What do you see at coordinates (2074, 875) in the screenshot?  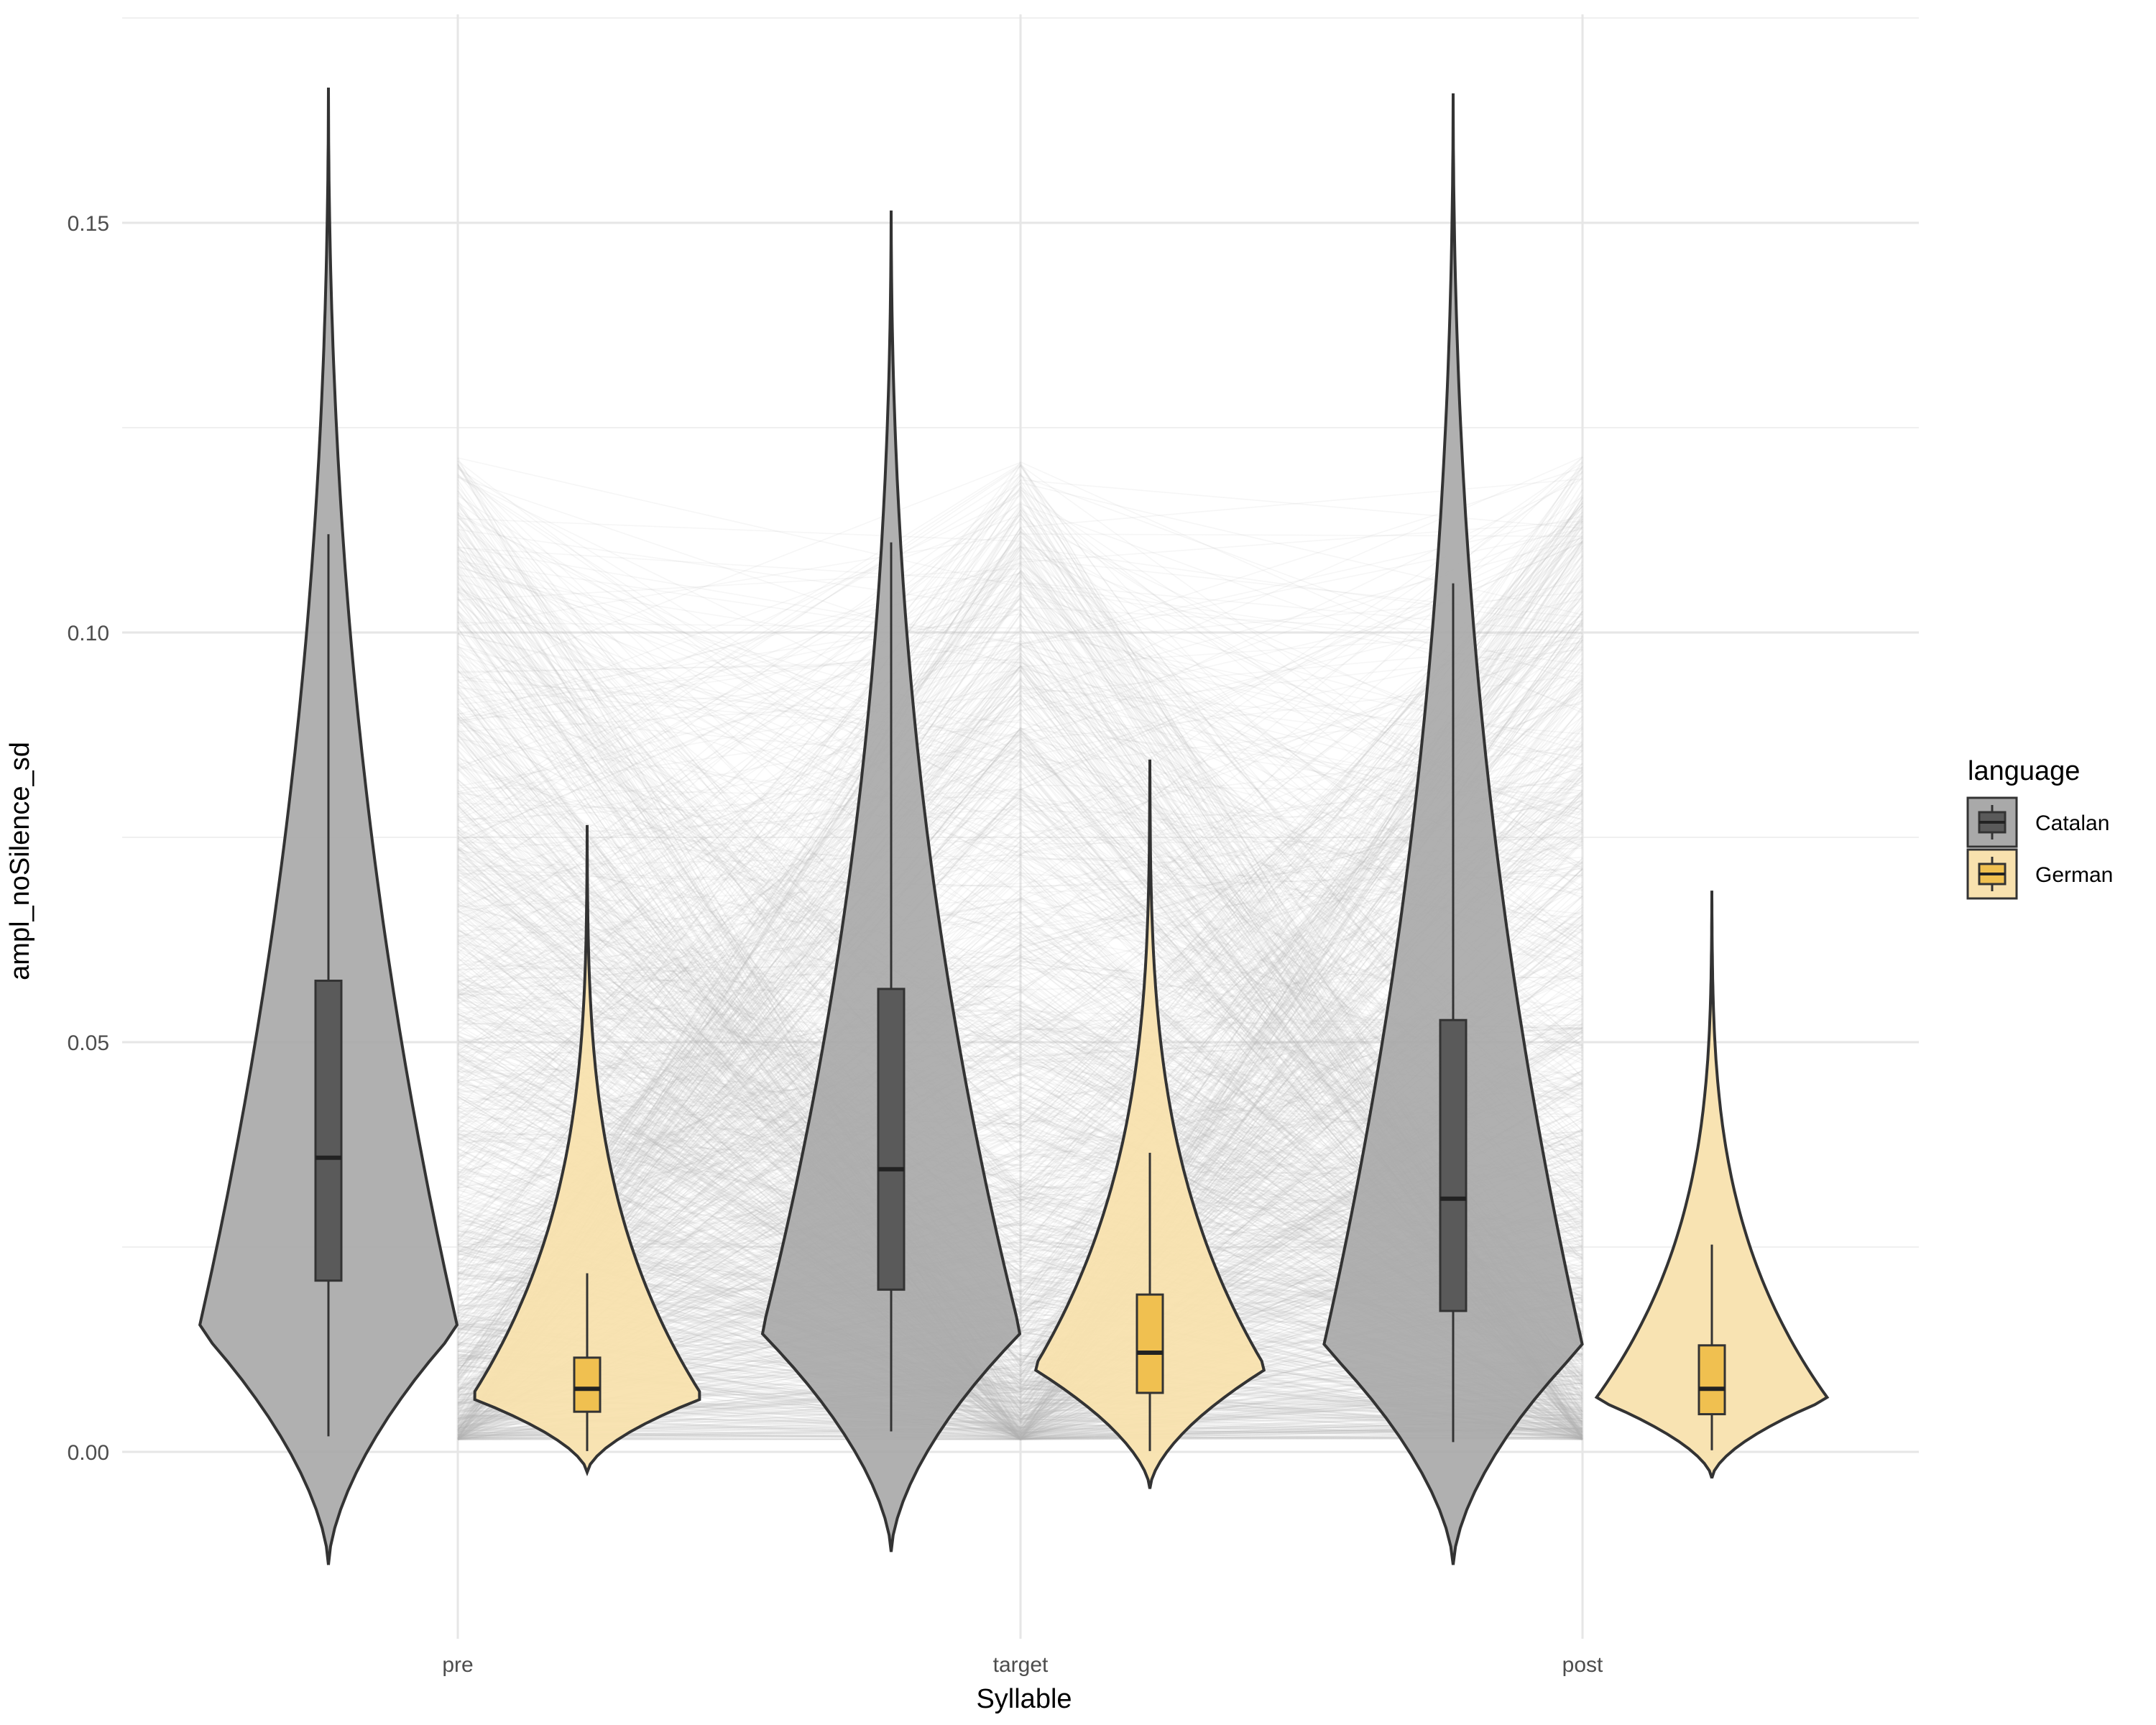 I see `legend-label: German` at bounding box center [2074, 875].